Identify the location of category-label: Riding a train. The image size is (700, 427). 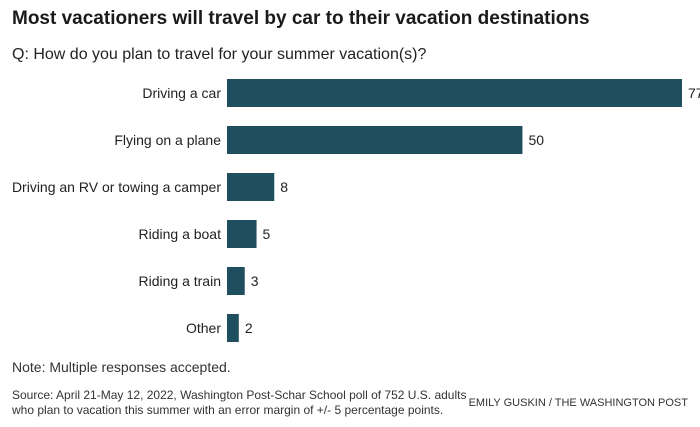
(180, 281).